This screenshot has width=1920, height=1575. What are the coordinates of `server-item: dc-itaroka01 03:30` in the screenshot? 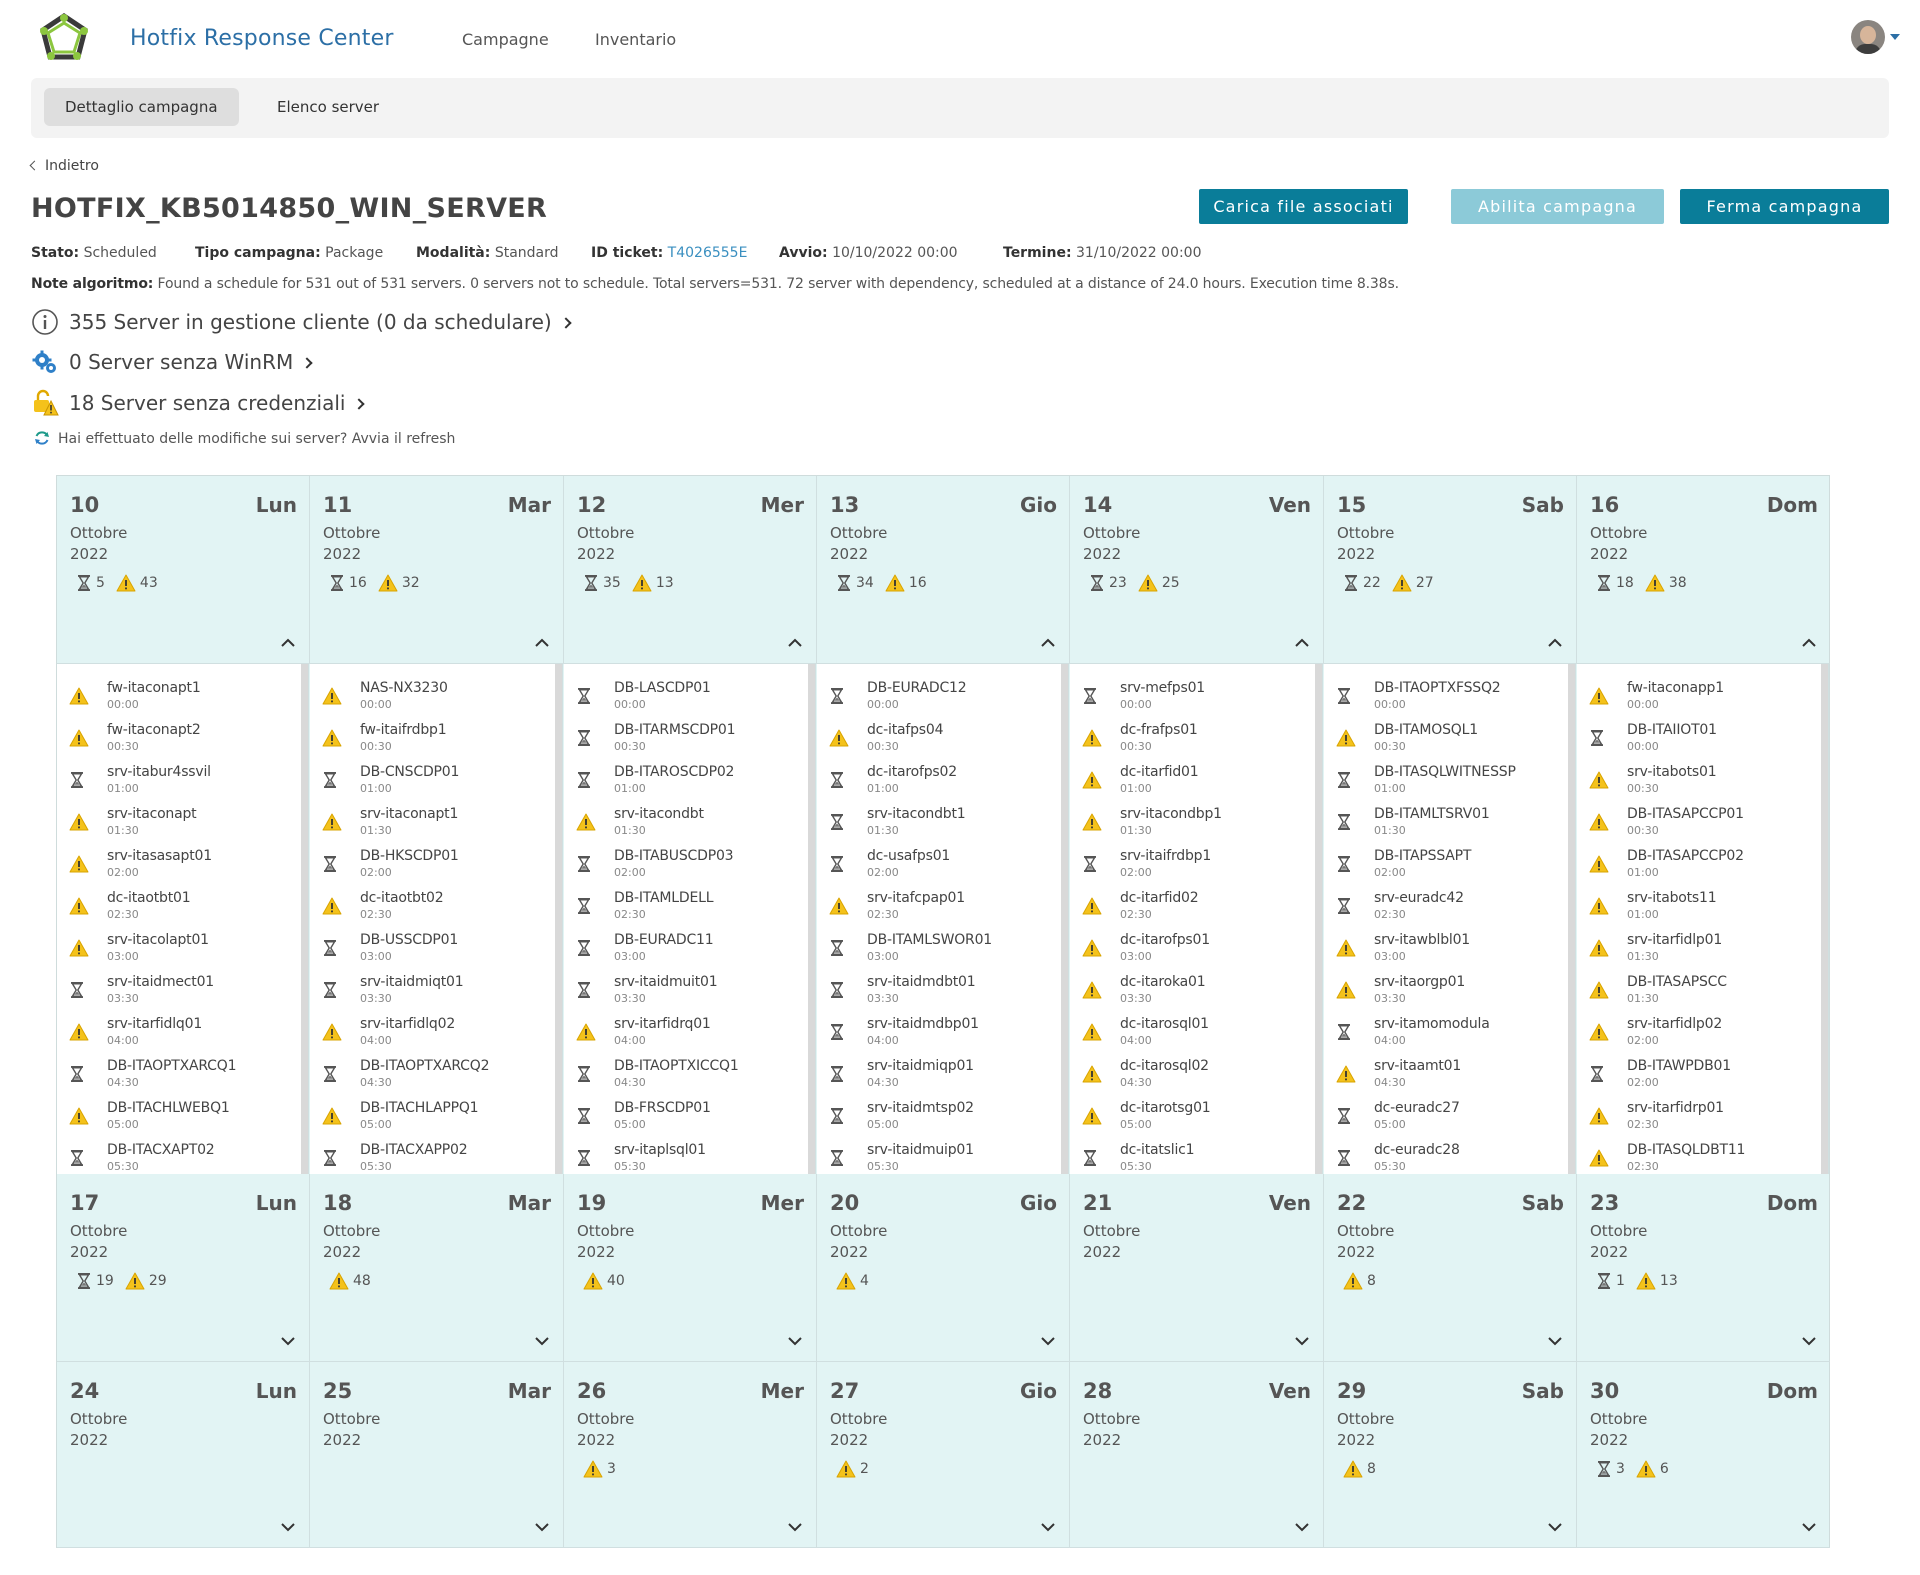 It's located at (1185, 990).